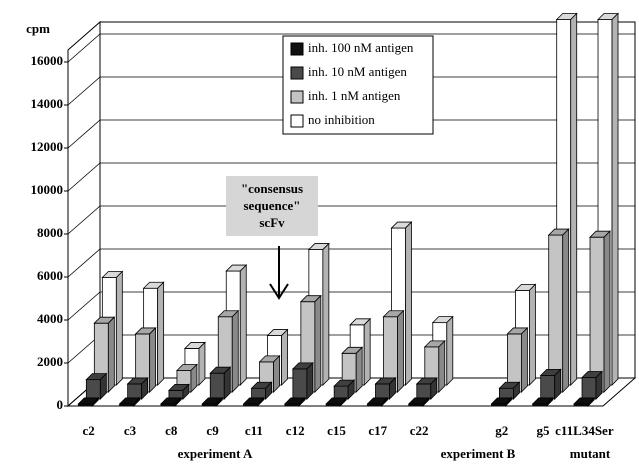  What do you see at coordinates (47, 60) in the screenshot?
I see `y-tick-label: 16000` at bounding box center [47, 60].